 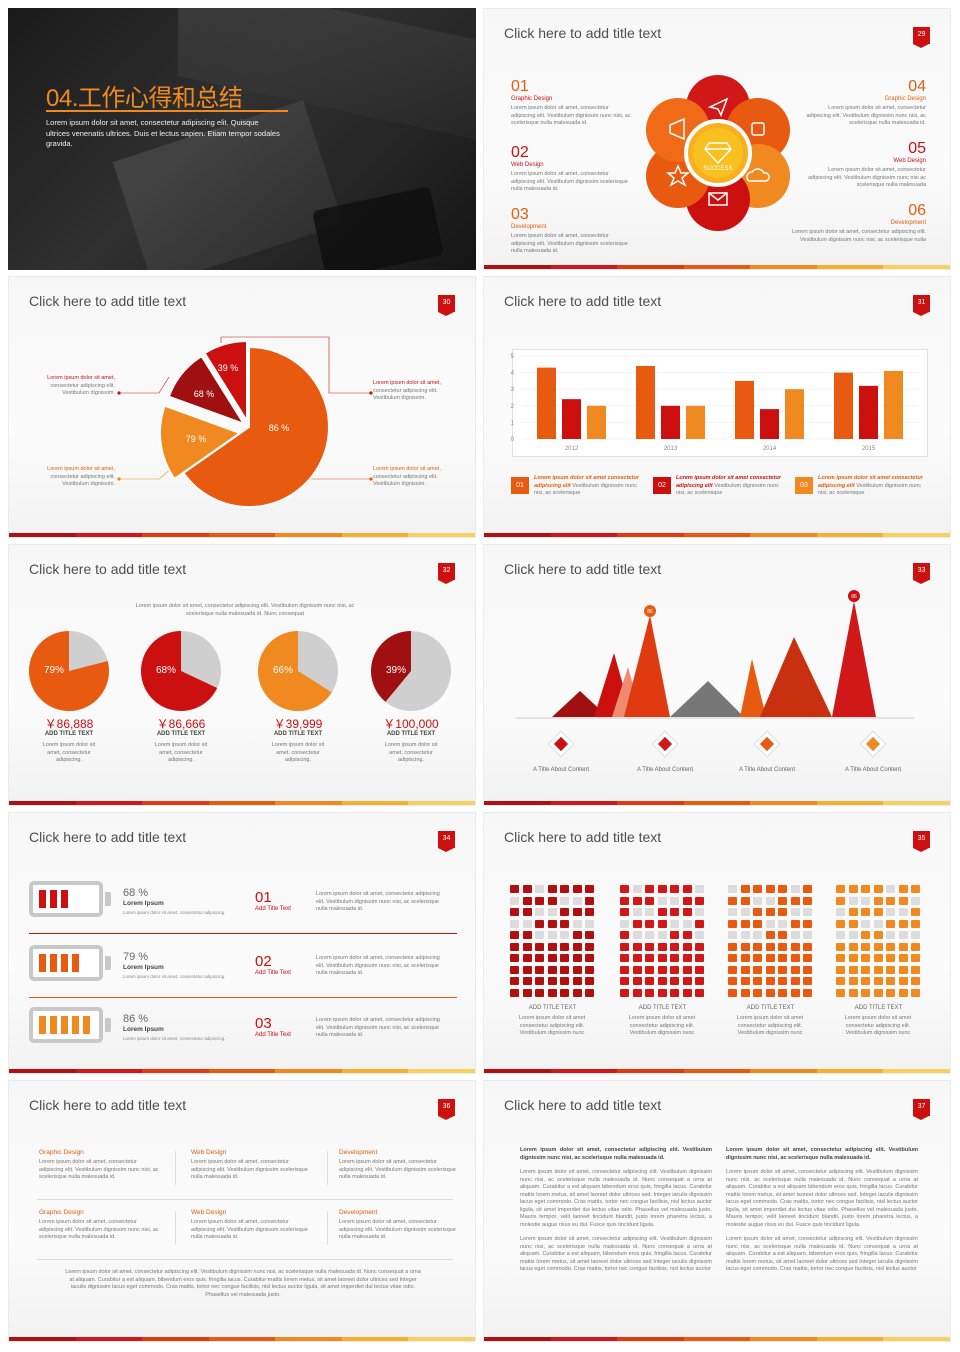 I want to click on pie-value-slice, so click(x=68, y=671).